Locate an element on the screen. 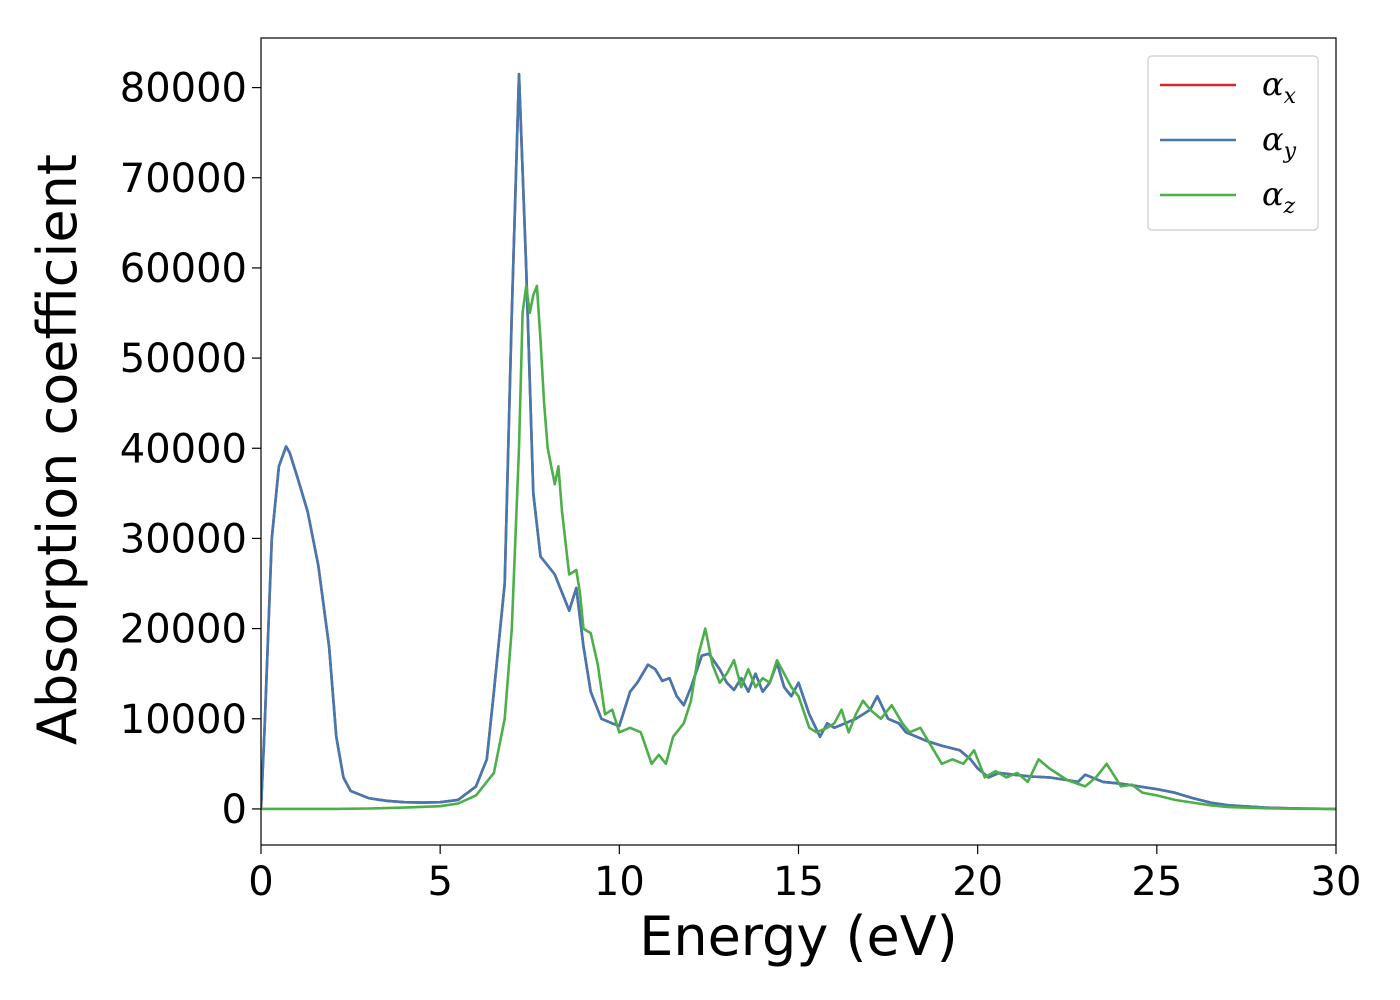  legend-label-z: αz is located at coordinates (1279, 197).